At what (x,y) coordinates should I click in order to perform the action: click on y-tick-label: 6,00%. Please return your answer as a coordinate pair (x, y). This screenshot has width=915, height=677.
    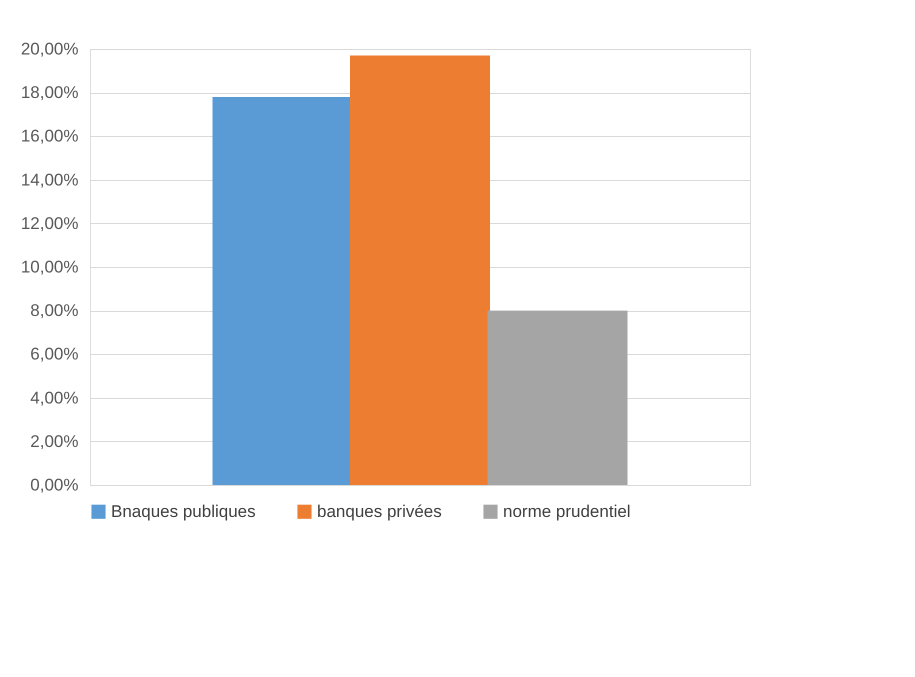
    Looking at the image, I should click on (54, 354).